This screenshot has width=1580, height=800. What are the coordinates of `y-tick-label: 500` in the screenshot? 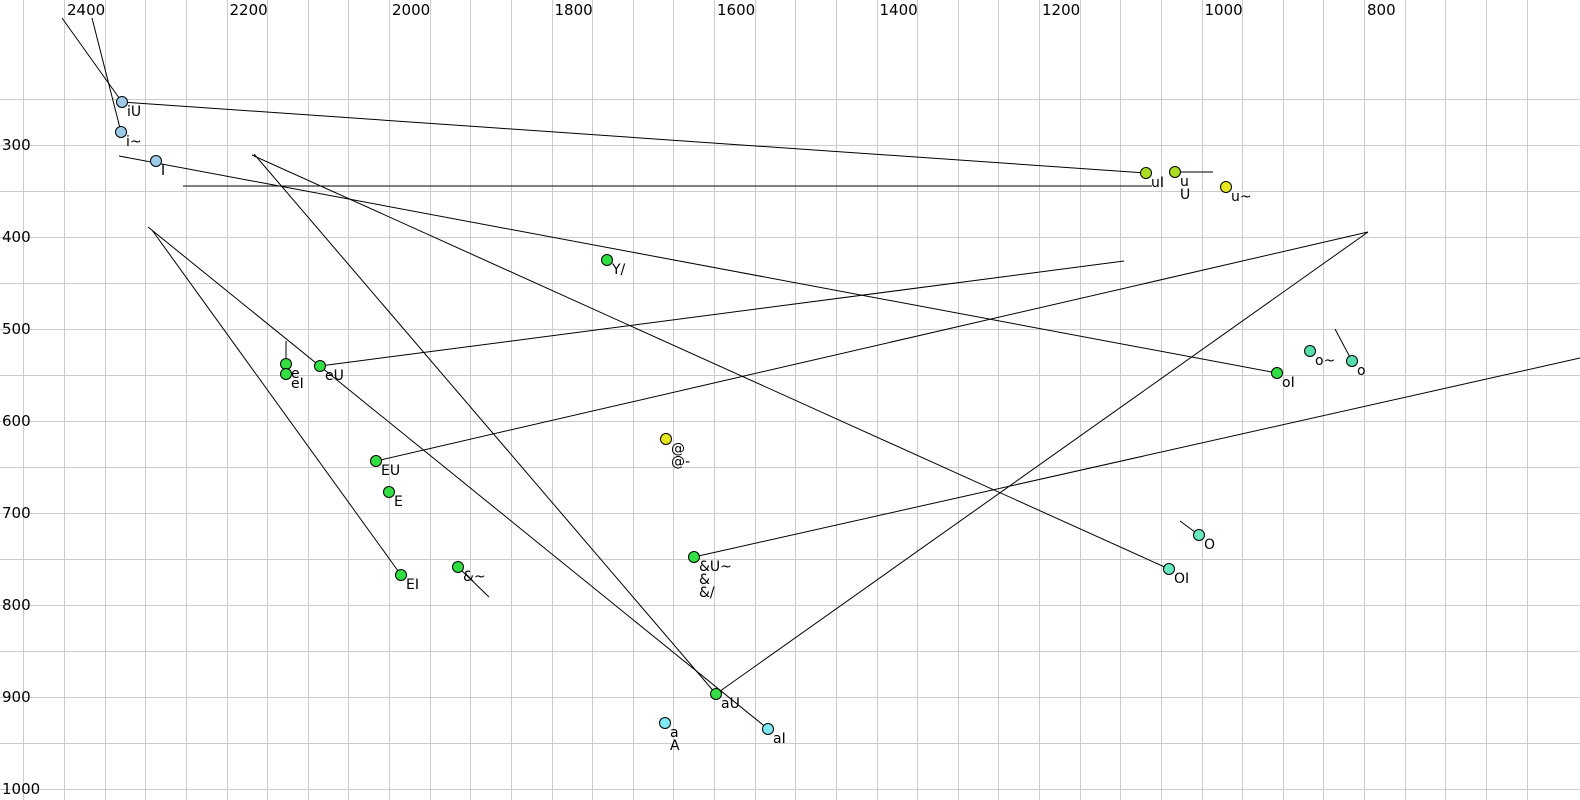 It's located at (16, 329).